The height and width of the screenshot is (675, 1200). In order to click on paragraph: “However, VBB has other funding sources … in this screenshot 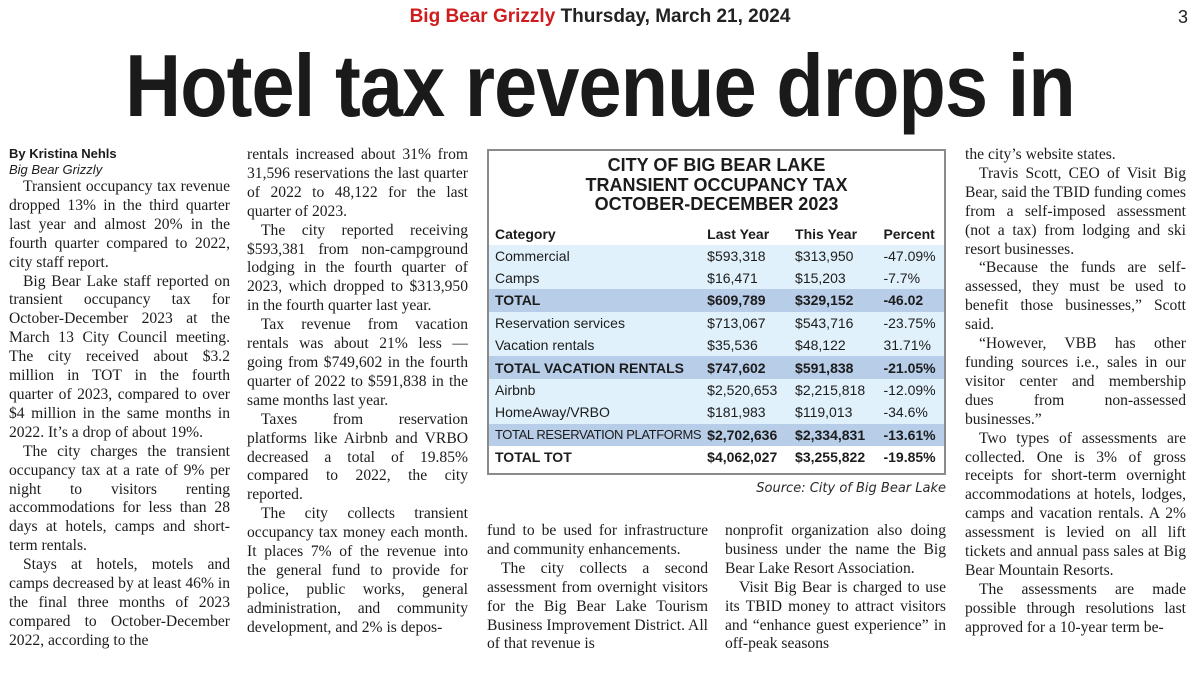, I will do `click(1075, 381)`.